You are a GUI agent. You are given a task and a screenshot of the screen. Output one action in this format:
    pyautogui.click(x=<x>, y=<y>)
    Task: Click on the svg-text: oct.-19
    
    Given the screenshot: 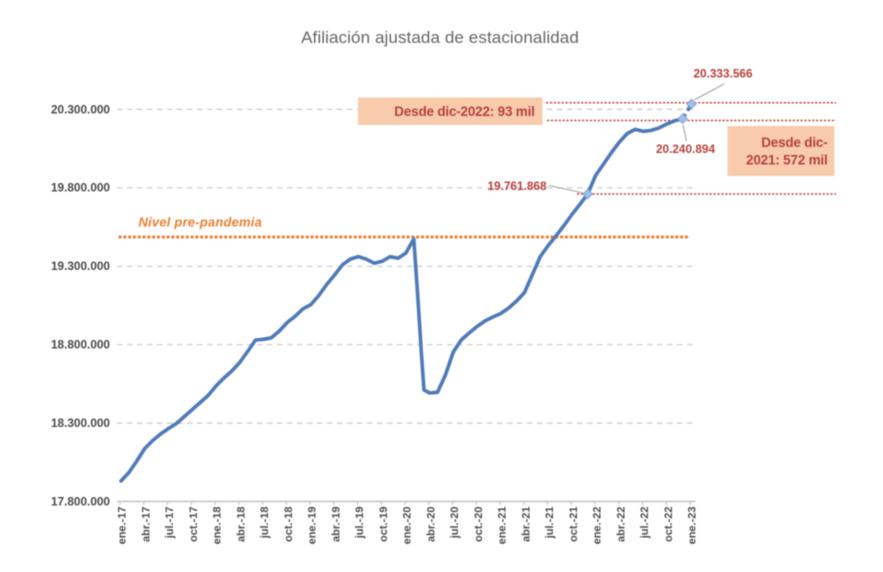 What is the action you would take?
    pyautogui.click(x=384, y=524)
    